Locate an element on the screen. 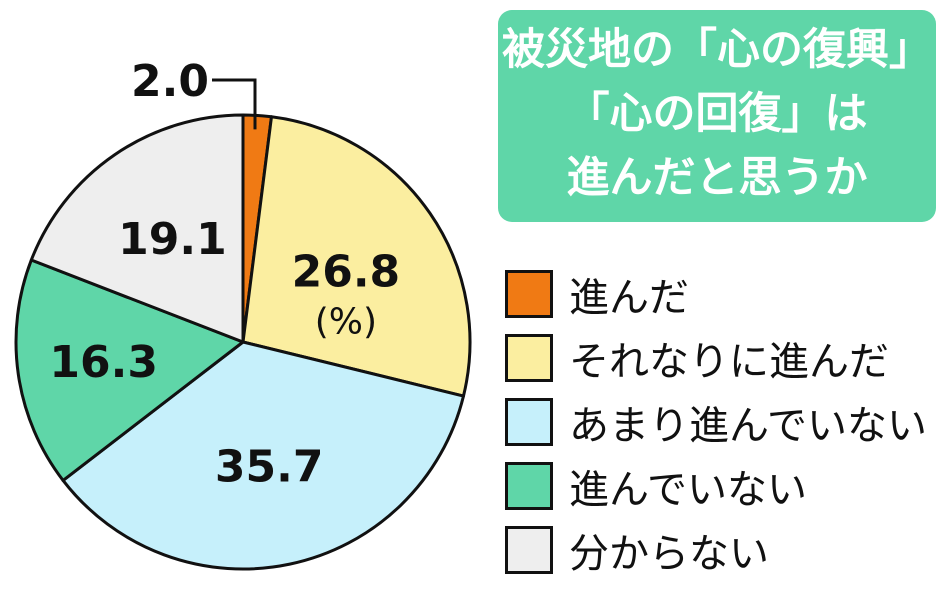 This screenshot has height=600, width=947. legend-item-not-progressed: 進んでいない is located at coordinates (716, 486).